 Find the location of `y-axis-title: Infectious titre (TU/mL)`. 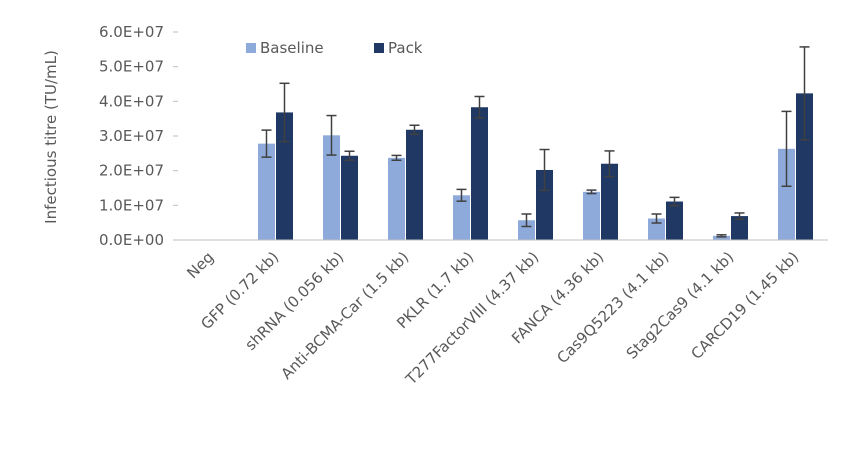

y-axis-title: Infectious titre (TU/mL) is located at coordinates (51, 137).